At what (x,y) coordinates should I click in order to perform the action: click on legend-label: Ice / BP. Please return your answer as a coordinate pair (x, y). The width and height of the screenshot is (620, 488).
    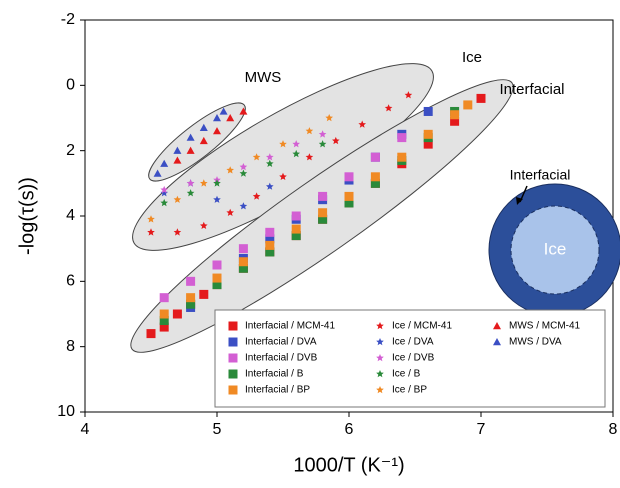
    Looking at the image, I should click on (409, 390).